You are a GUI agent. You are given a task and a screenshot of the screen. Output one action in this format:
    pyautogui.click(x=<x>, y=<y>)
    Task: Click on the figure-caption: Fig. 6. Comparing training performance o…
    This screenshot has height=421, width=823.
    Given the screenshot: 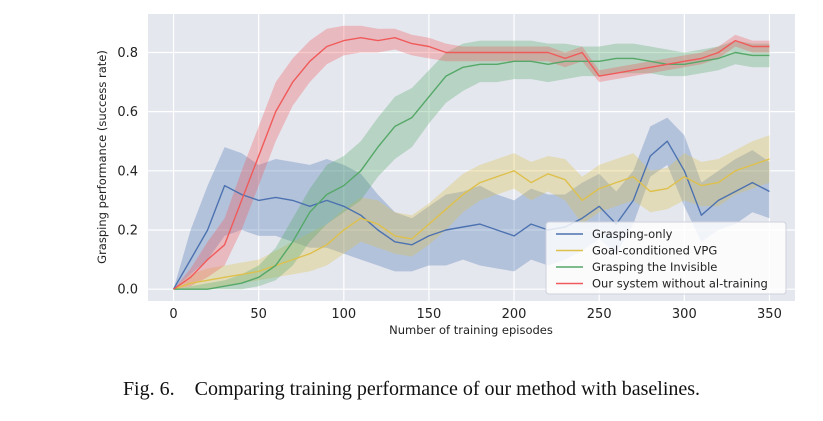 What is the action you would take?
    pyautogui.click(x=411, y=389)
    